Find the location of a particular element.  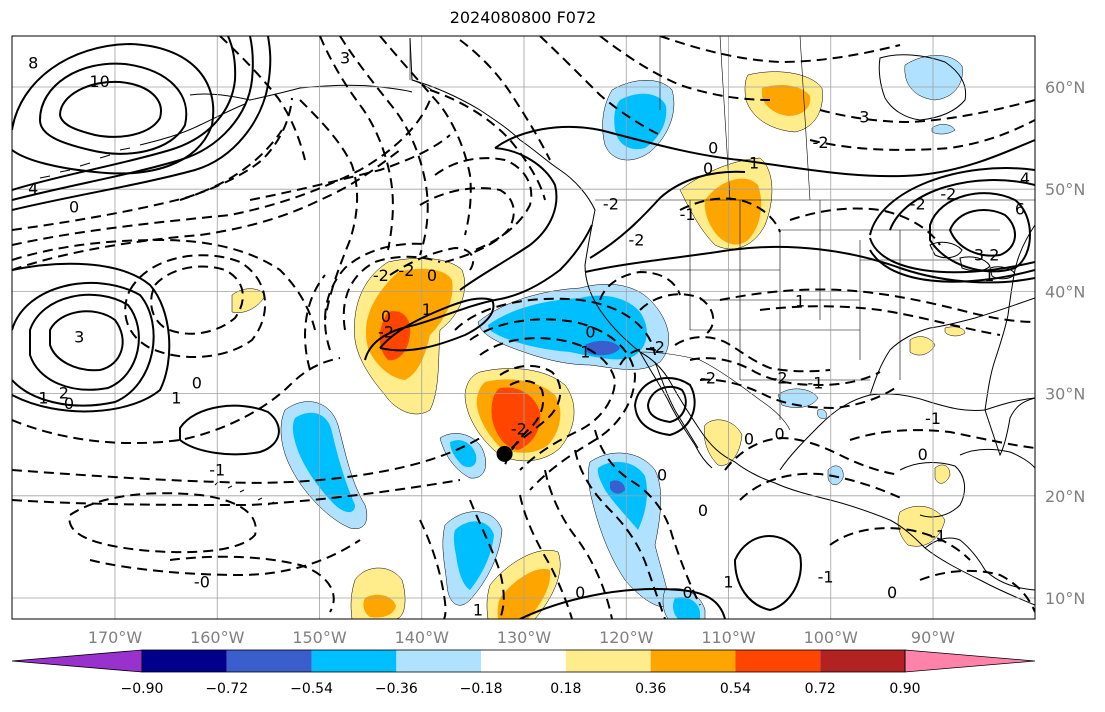

longitude-tick-label: 130°W is located at coordinates (524, 637).